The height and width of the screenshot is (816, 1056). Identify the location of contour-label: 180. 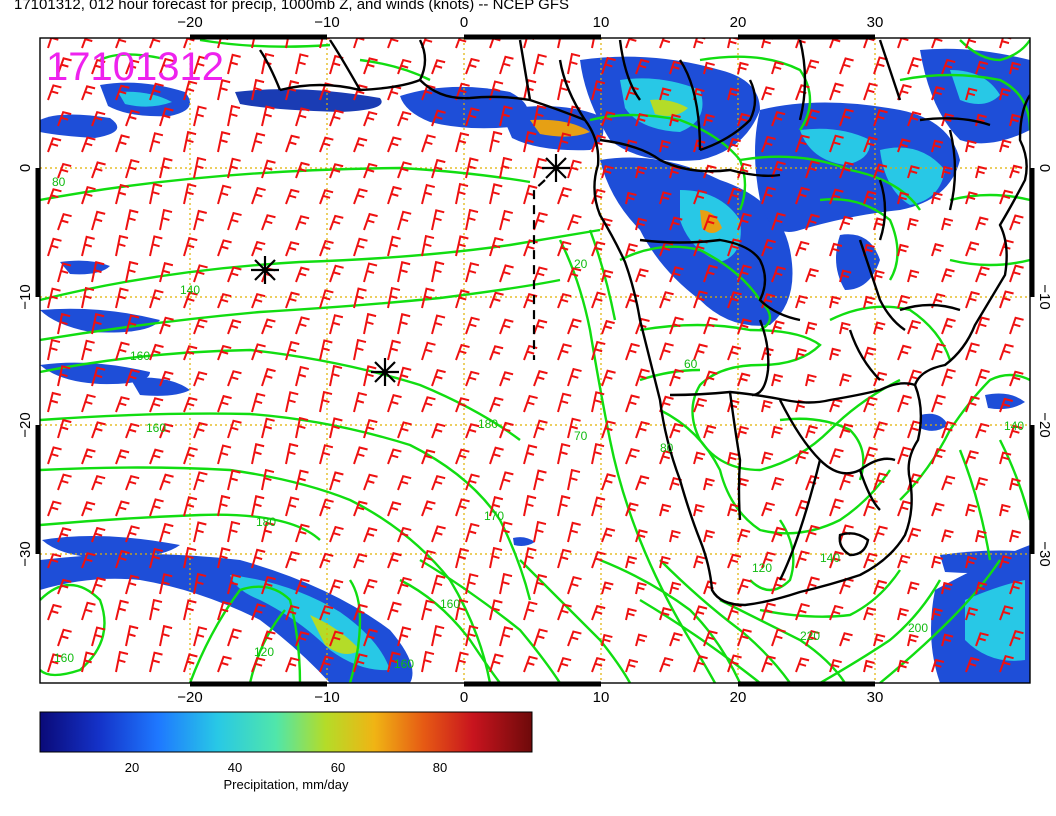
(266, 522).